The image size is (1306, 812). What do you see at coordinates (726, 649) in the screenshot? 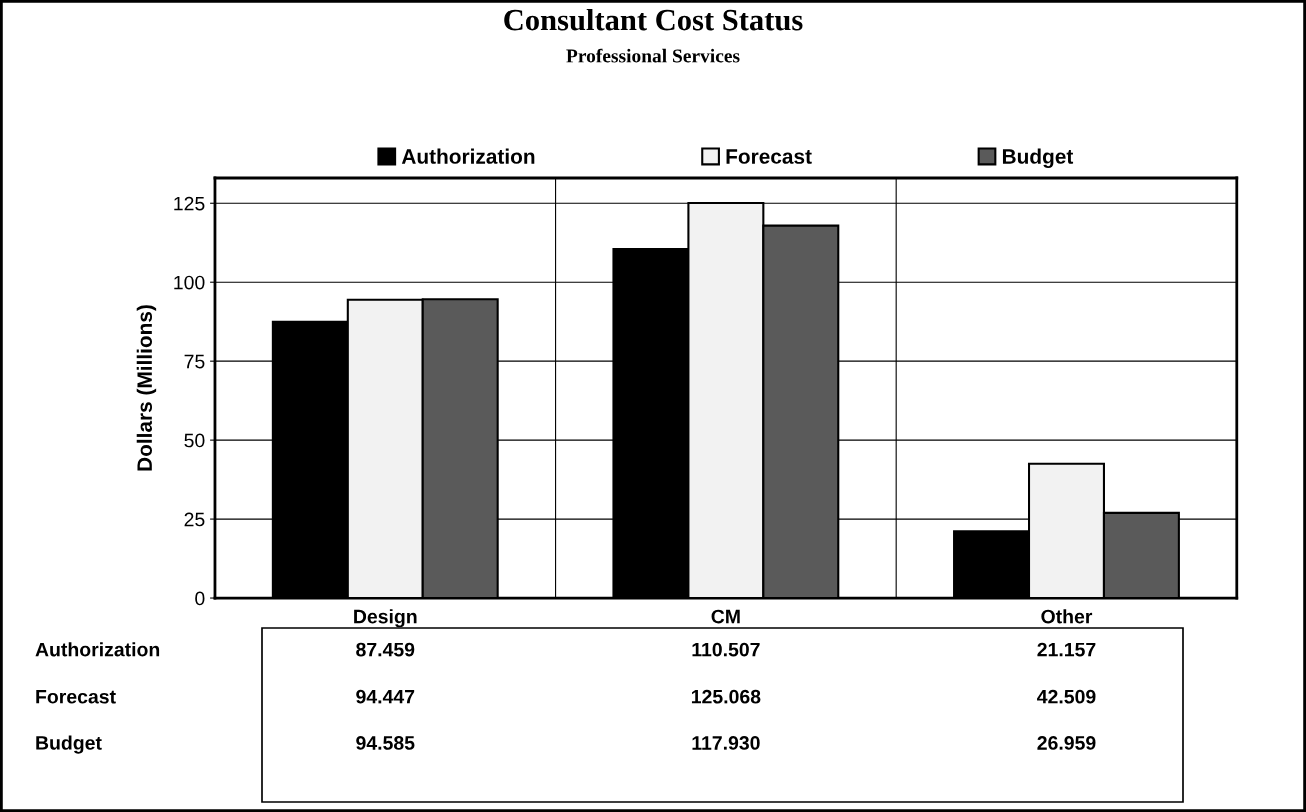
I see `data-label: 110.507` at bounding box center [726, 649].